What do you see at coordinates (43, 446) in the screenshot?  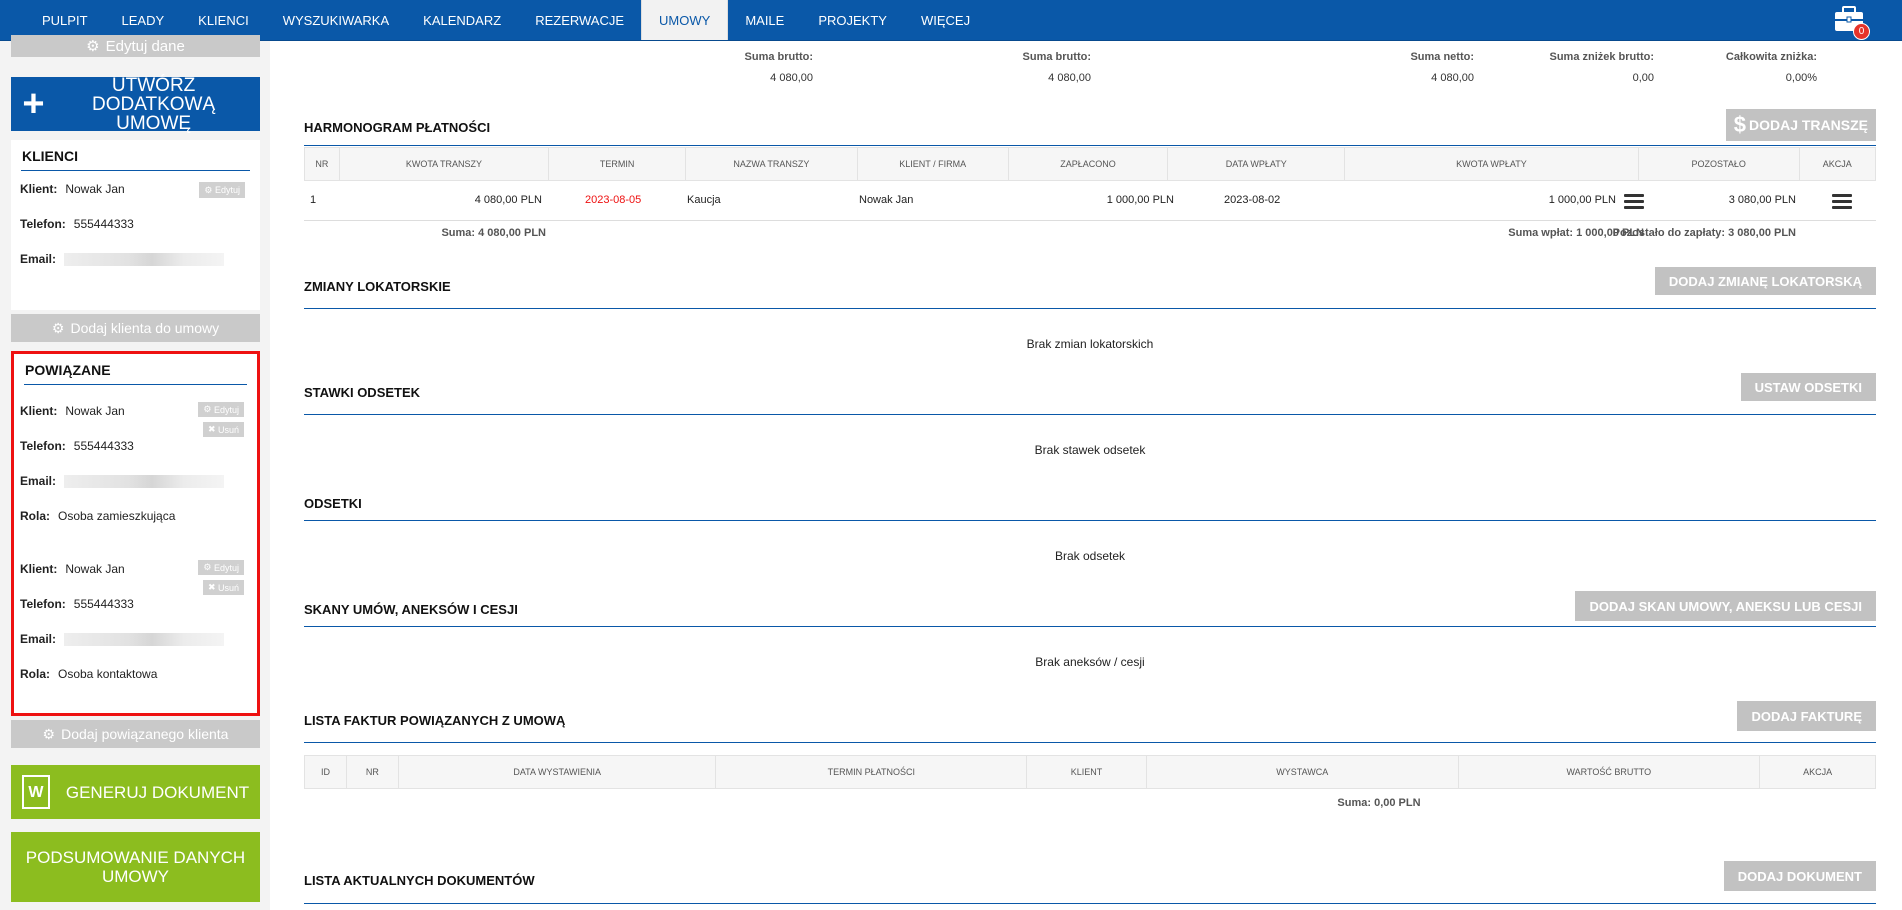 I see `related-phone-label: Telefon:` at bounding box center [43, 446].